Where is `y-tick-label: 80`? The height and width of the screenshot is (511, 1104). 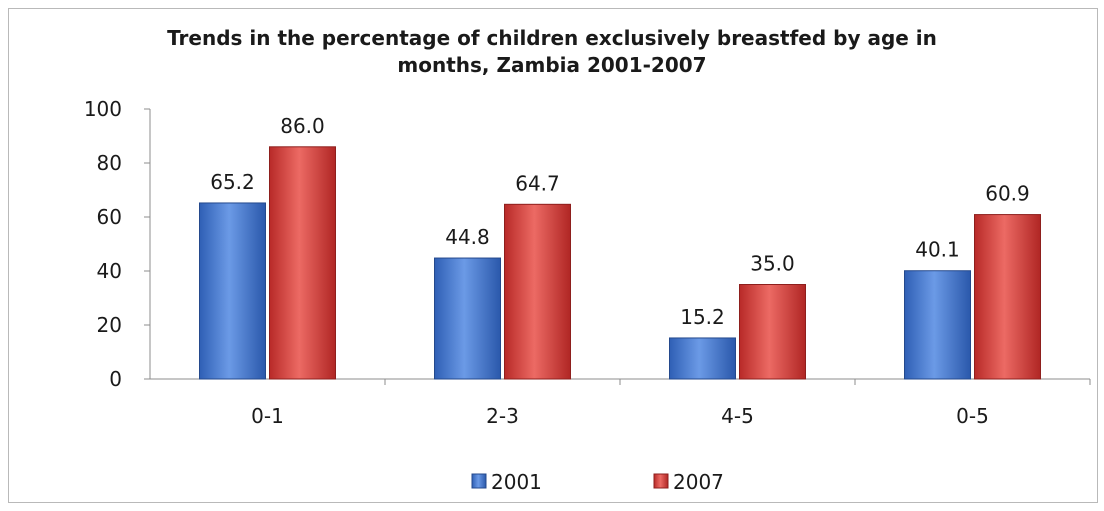
y-tick-label: 80 is located at coordinates (109, 163).